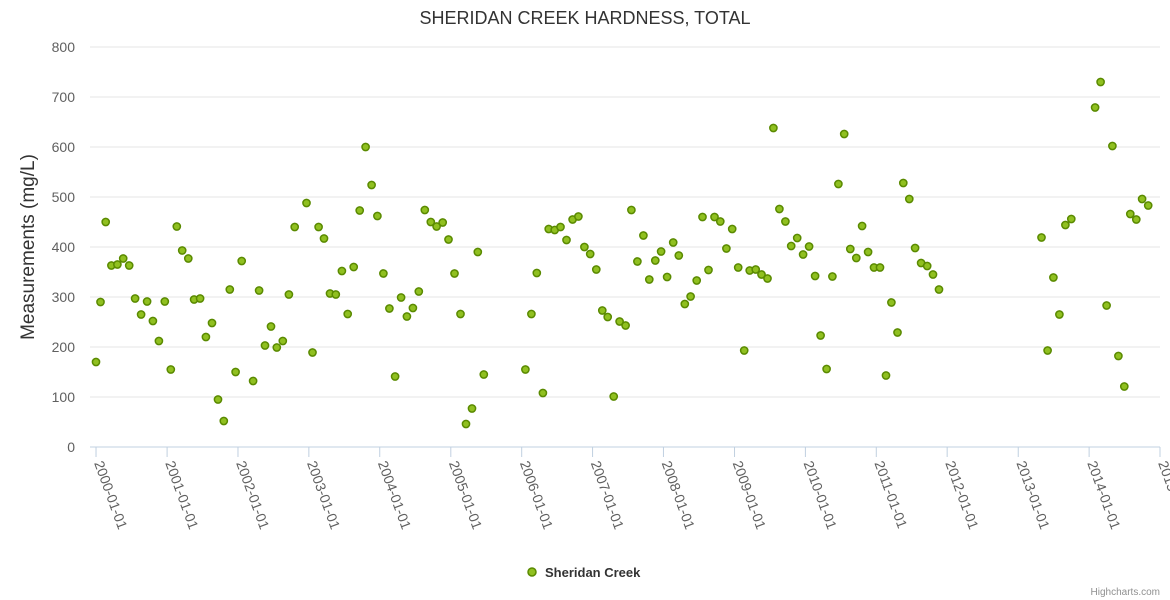 Image resolution: width=1170 pixels, height=600 pixels. I want to click on credits-link: Highcharts.com, so click(1125, 592).